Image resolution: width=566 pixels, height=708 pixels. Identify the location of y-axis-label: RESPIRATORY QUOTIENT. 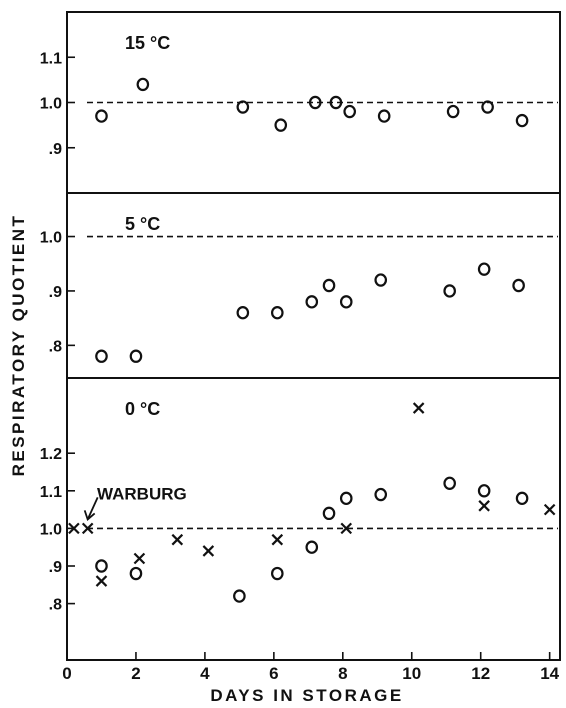
(18, 345).